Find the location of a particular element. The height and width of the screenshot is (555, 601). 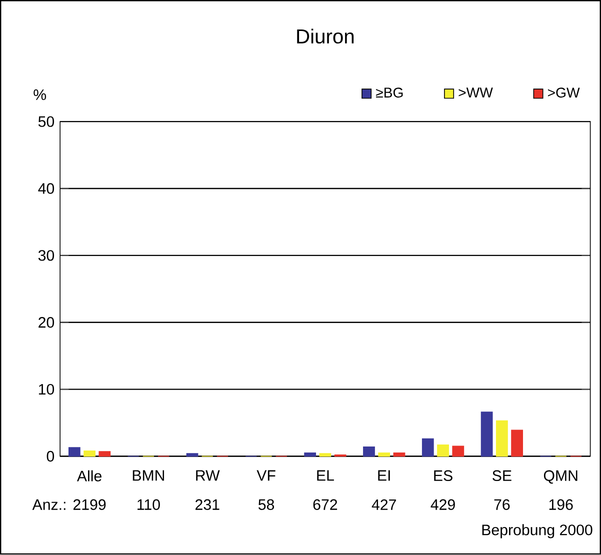

legend-label: >GW is located at coordinates (564, 93).